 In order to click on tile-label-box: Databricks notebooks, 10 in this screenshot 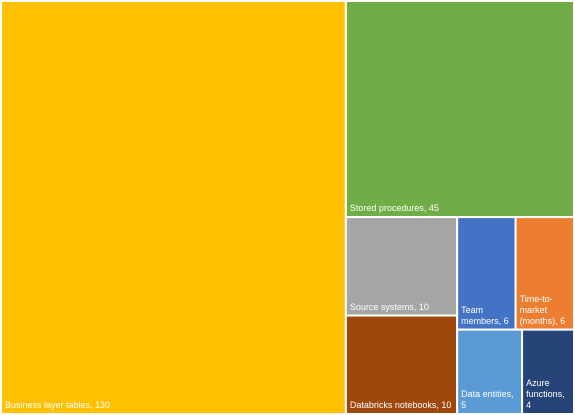, I will do `click(400, 404)`.